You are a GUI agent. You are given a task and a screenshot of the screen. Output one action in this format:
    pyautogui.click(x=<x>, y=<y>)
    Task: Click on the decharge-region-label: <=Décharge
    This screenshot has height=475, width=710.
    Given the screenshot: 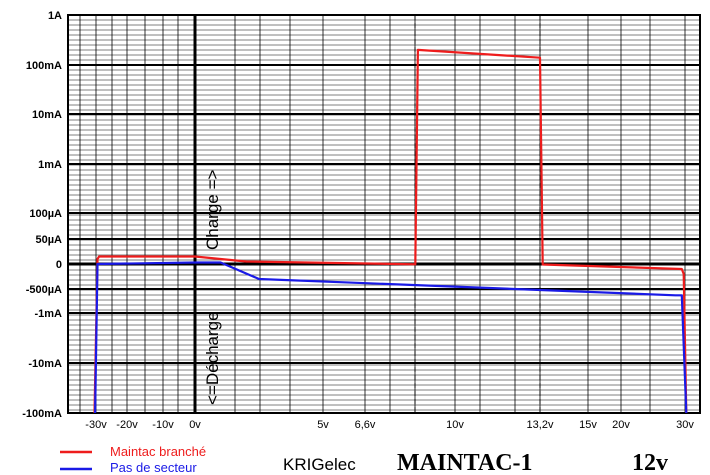 What is the action you would take?
    pyautogui.click(x=212, y=358)
    